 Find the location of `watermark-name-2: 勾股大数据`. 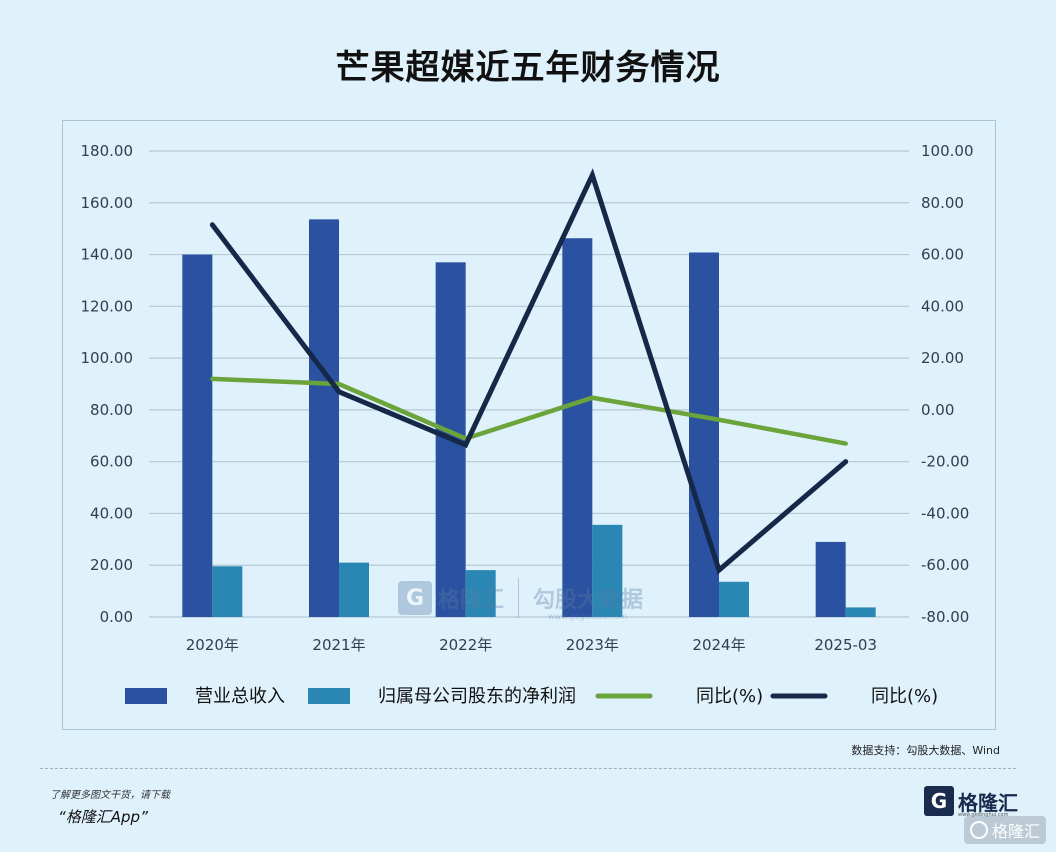

watermark-name-2: 勾股大数据 is located at coordinates (588, 600).